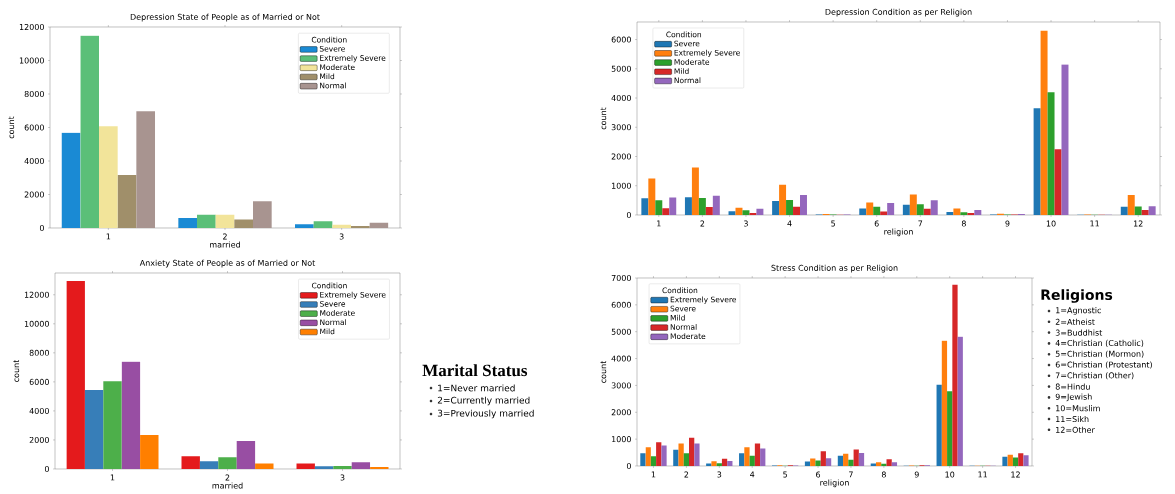 This screenshot has height=494, width=1175. I want to click on x-tick-label: 9, so click(916, 474).